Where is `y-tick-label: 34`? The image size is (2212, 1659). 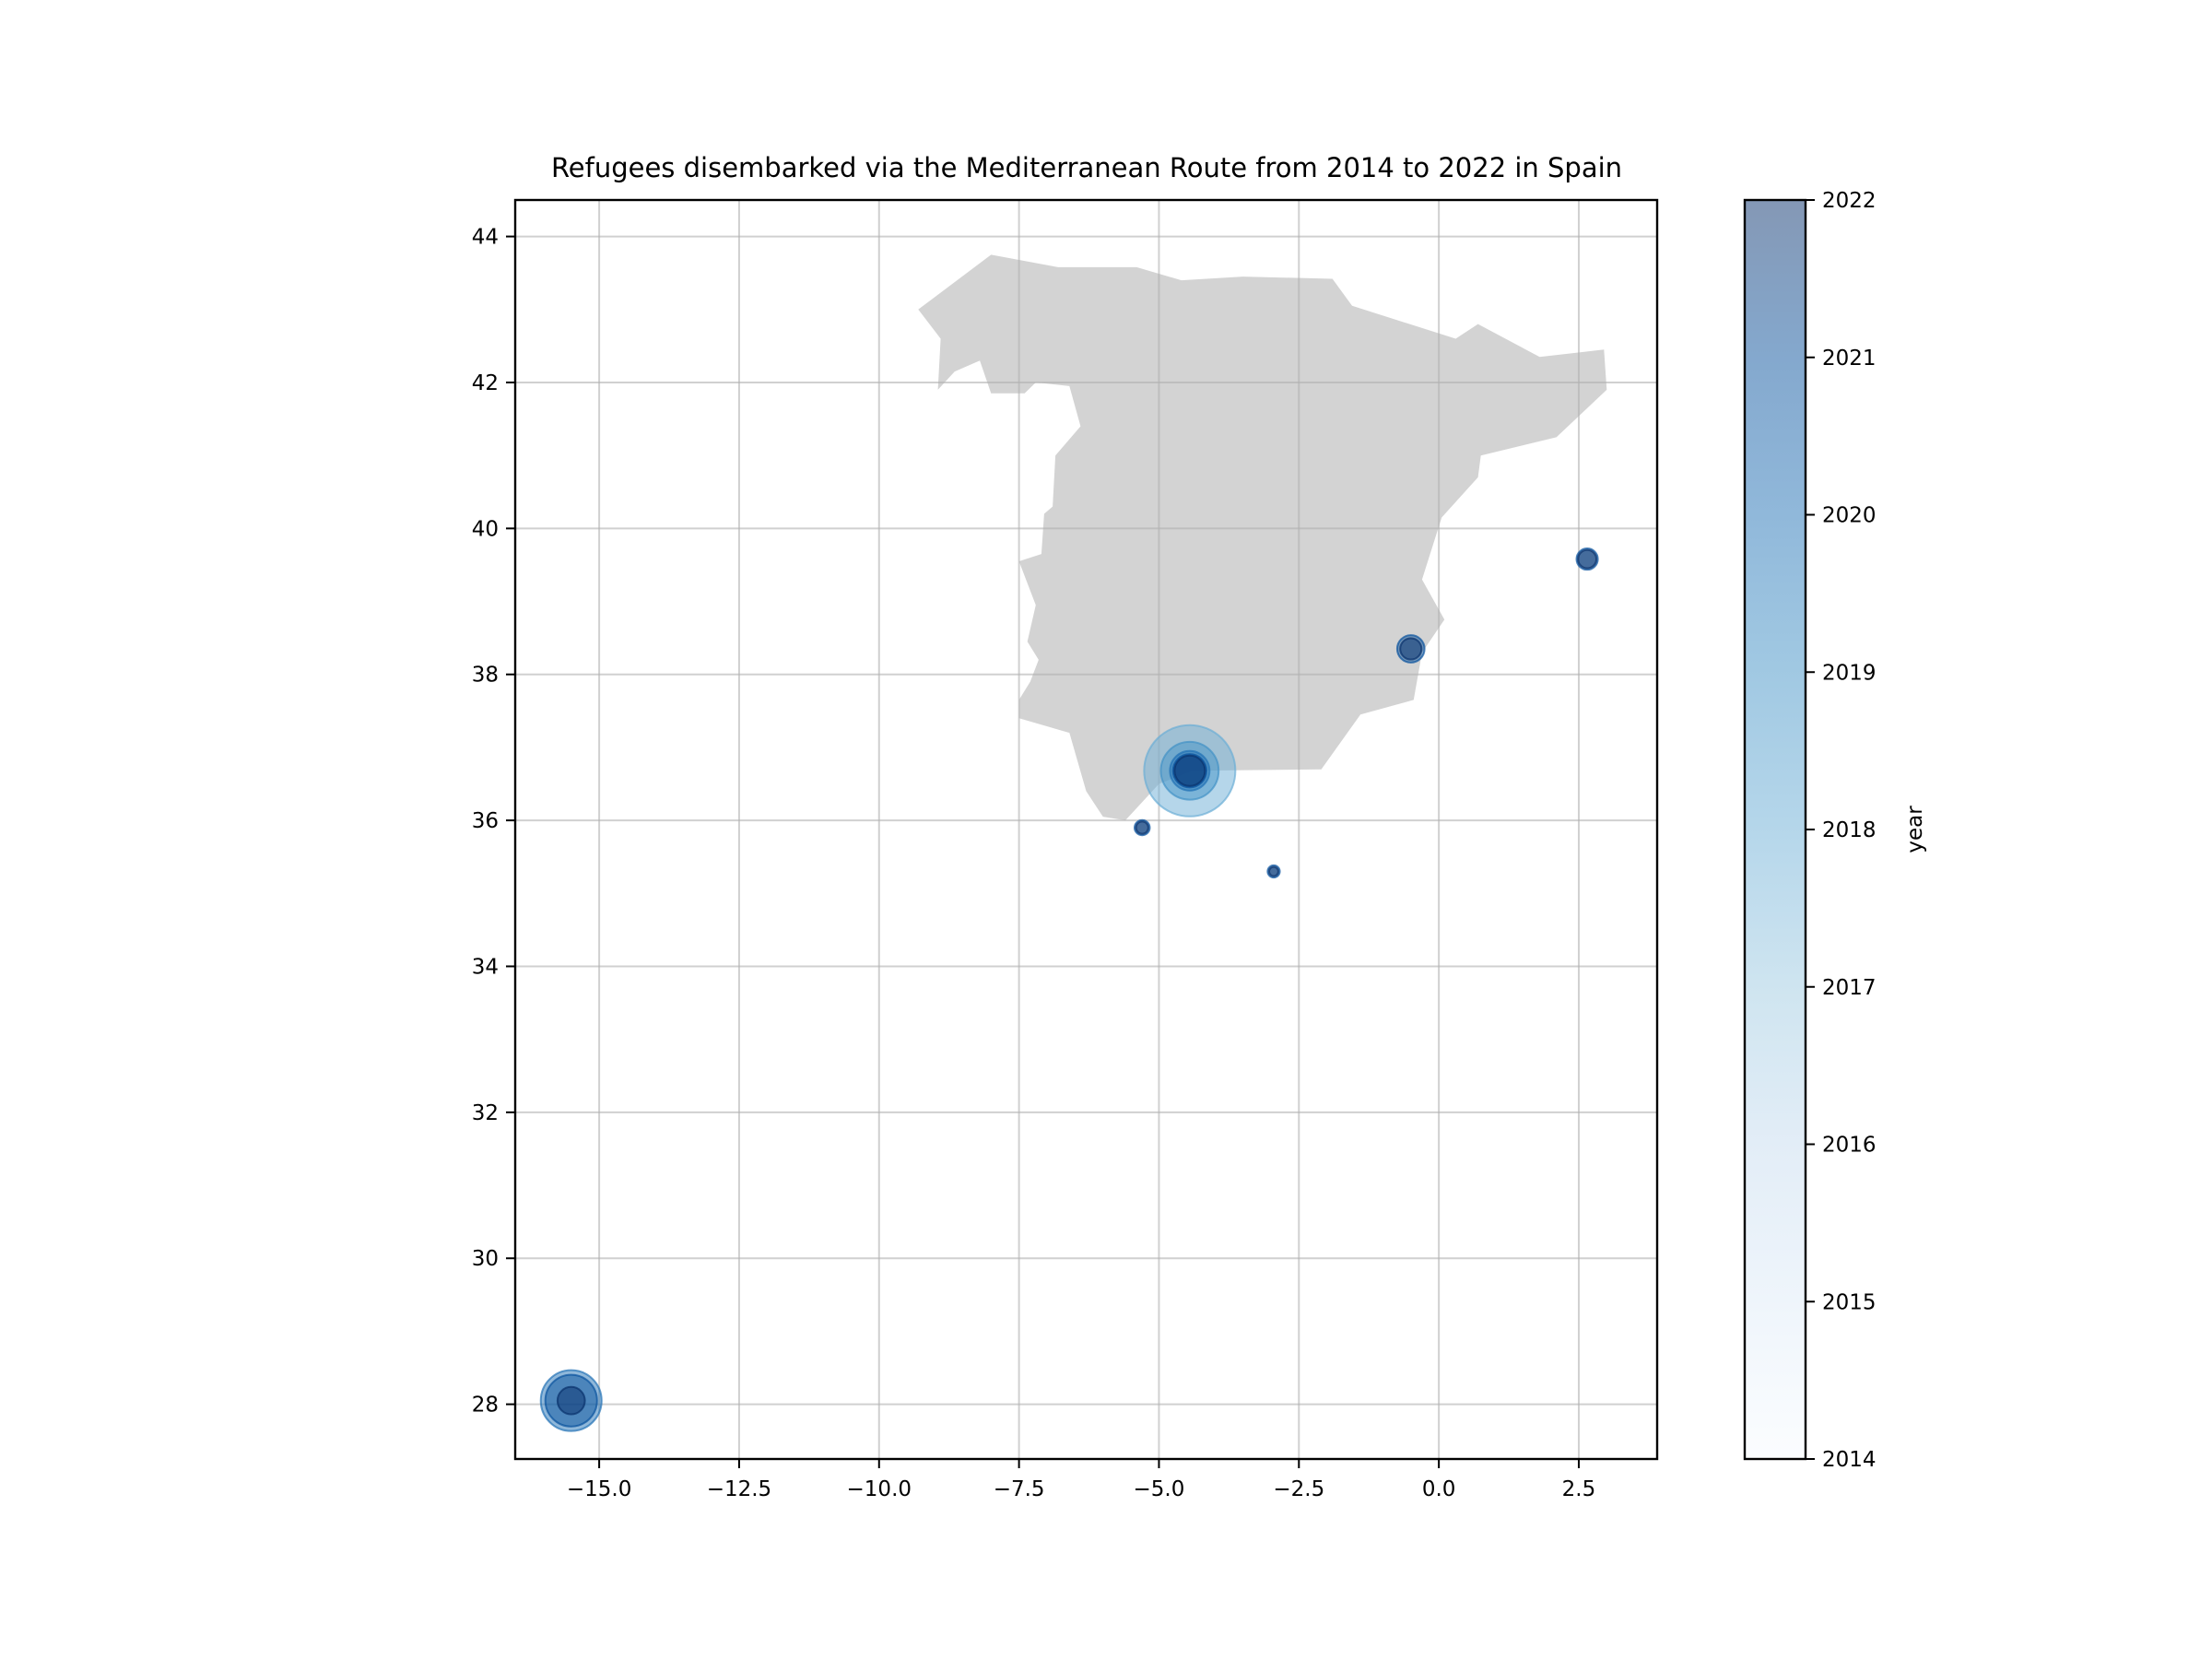 y-tick-label: 34 is located at coordinates (485, 967).